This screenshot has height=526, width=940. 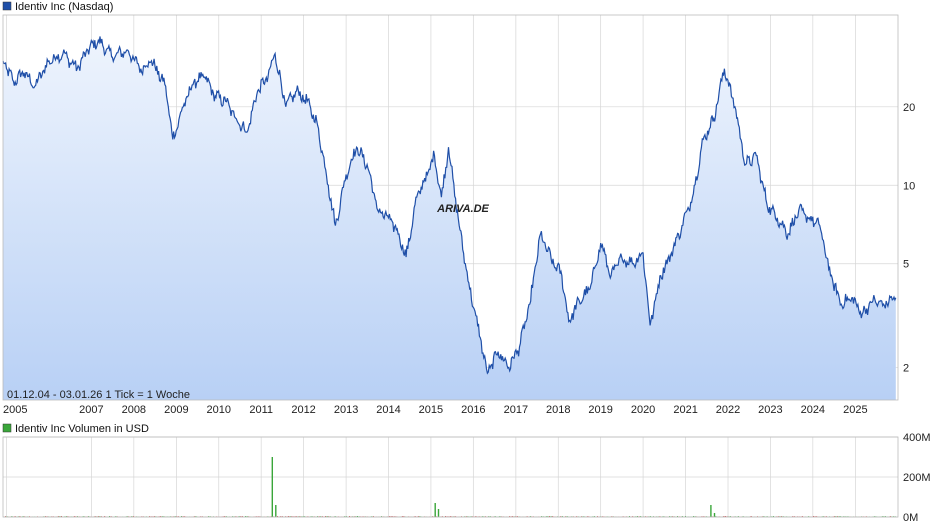 What do you see at coordinates (64, 7) in the screenshot?
I see `price-legend-label: Identiv Inc (Nasdaq)` at bounding box center [64, 7].